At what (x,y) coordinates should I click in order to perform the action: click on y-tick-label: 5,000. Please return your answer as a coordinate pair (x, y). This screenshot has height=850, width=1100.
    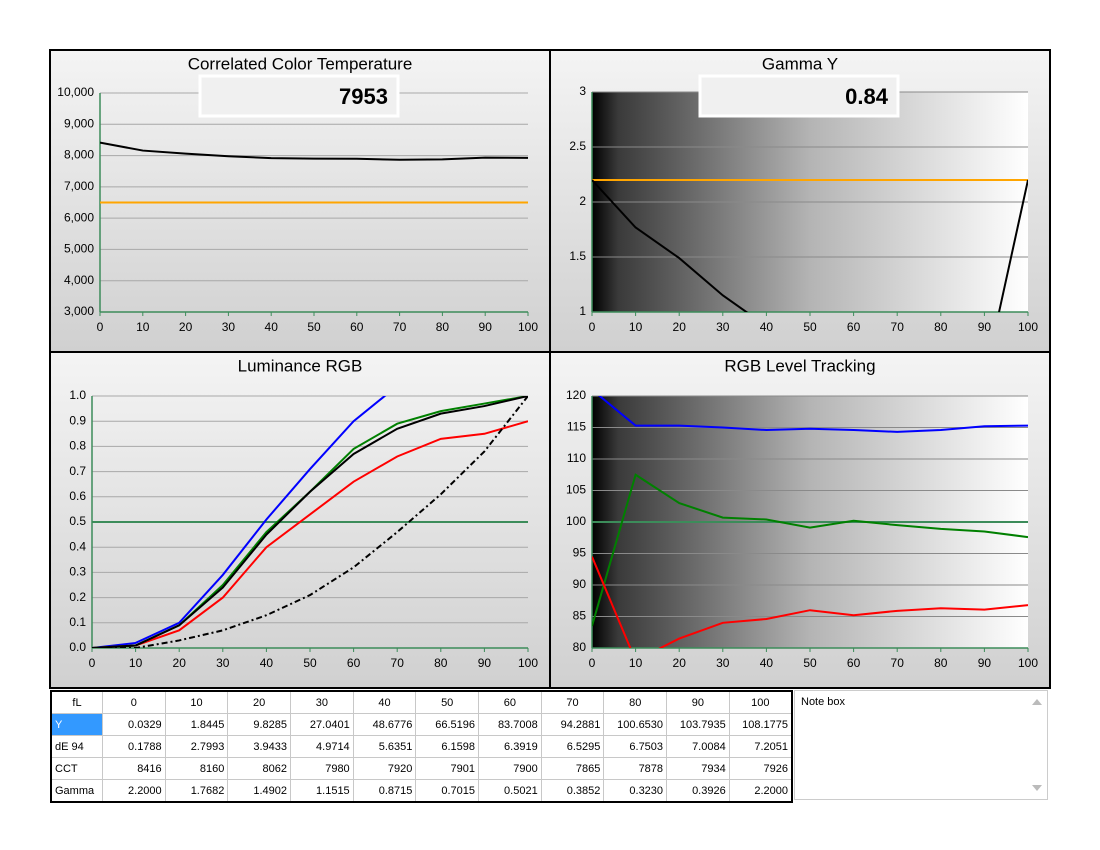
    Looking at the image, I should click on (79, 249).